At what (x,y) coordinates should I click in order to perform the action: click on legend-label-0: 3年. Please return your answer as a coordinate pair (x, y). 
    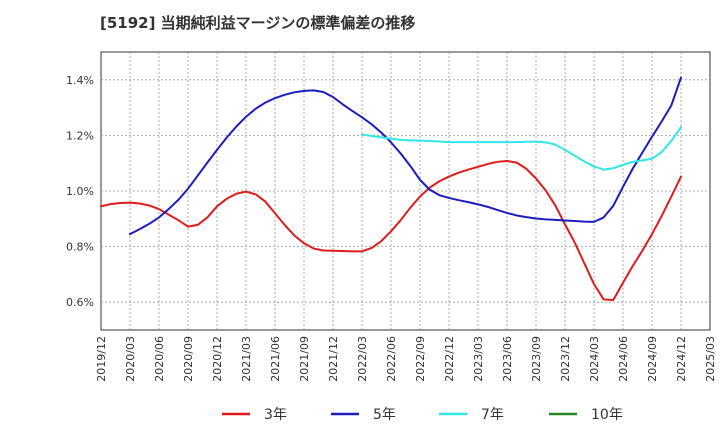
    Looking at the image, I should click on (275, 415).